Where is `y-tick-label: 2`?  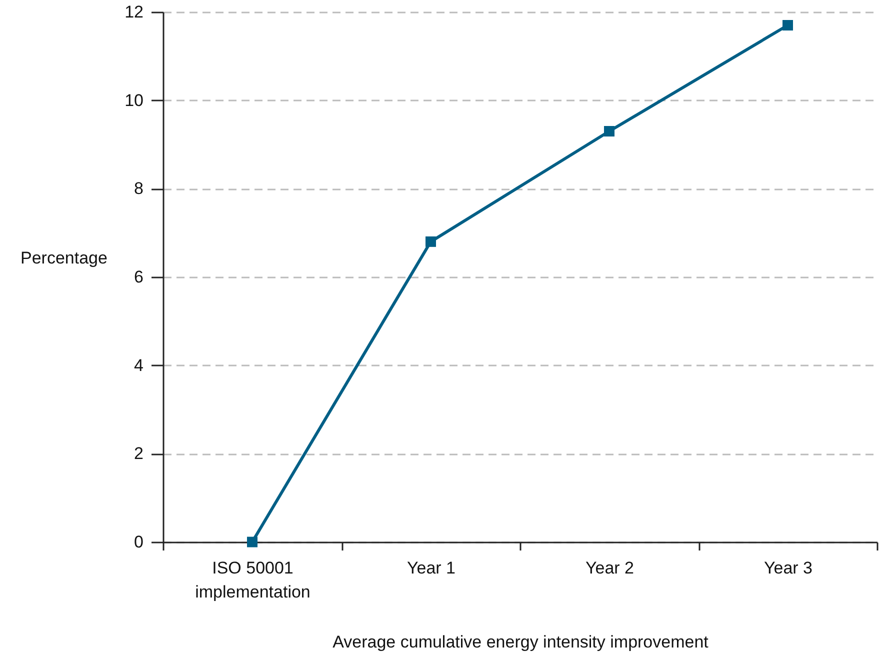
y-tick-label: 2 is located at coordinates (139, 454).